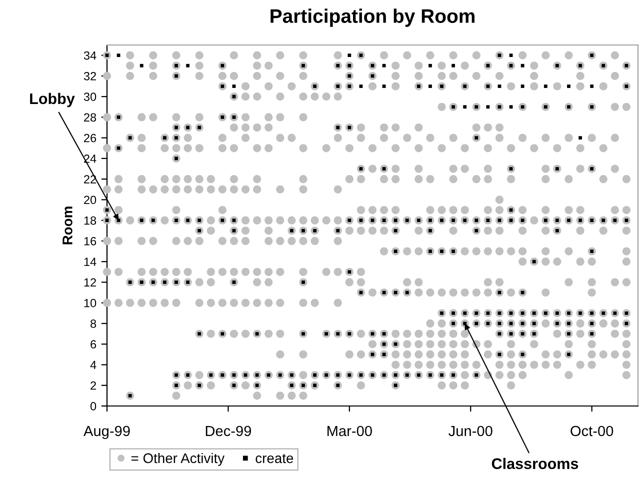  Describe the element at coordinates (90, 117) in the screenshot. I see `y-tick-label: 28` at that location.